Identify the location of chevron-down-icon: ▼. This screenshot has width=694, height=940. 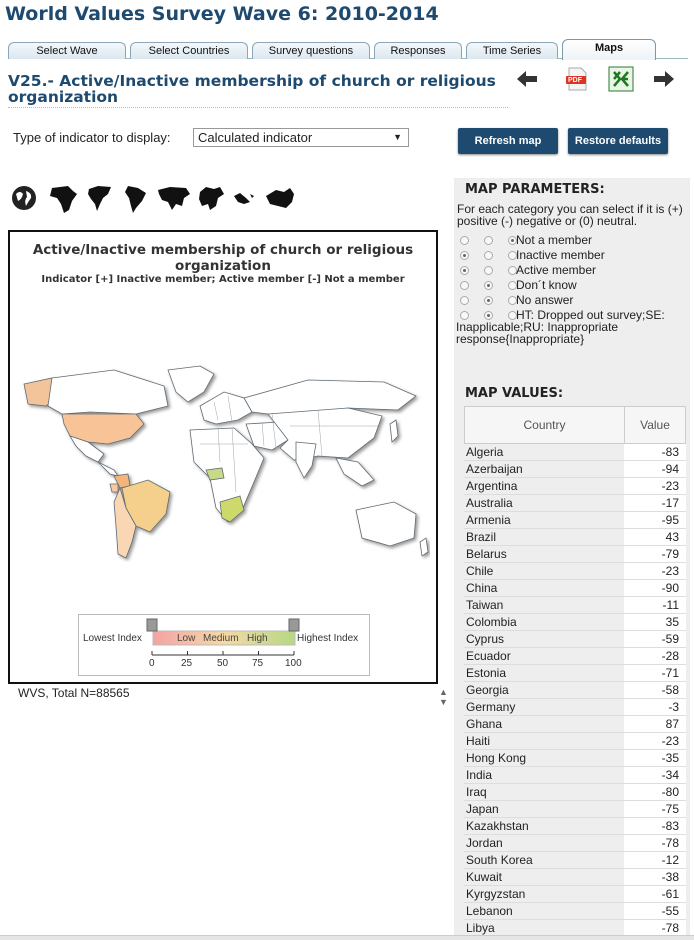
(397, 137).